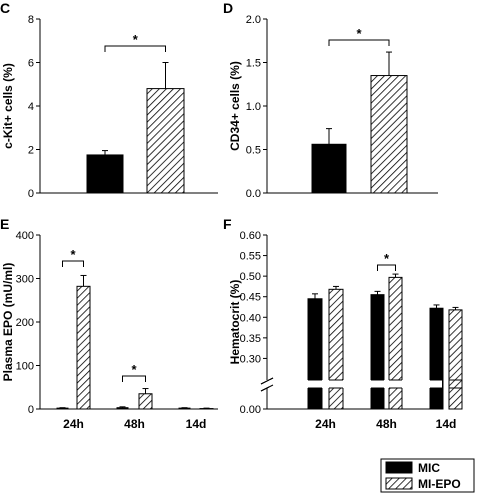 The image size is (480, 494). What do you see at coordinates (8, 322) in the screenshot?
I see `panel-e-ylabel: Plasma EPO (mU/ml)` at bounding box center [8, 322].